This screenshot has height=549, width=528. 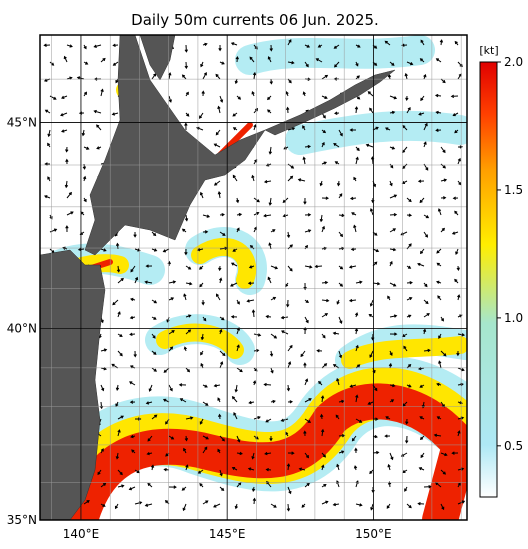 What do you see at coordinates (73, 384) in the screenshot?
I see `honshu` at bounding box center [73, 384].